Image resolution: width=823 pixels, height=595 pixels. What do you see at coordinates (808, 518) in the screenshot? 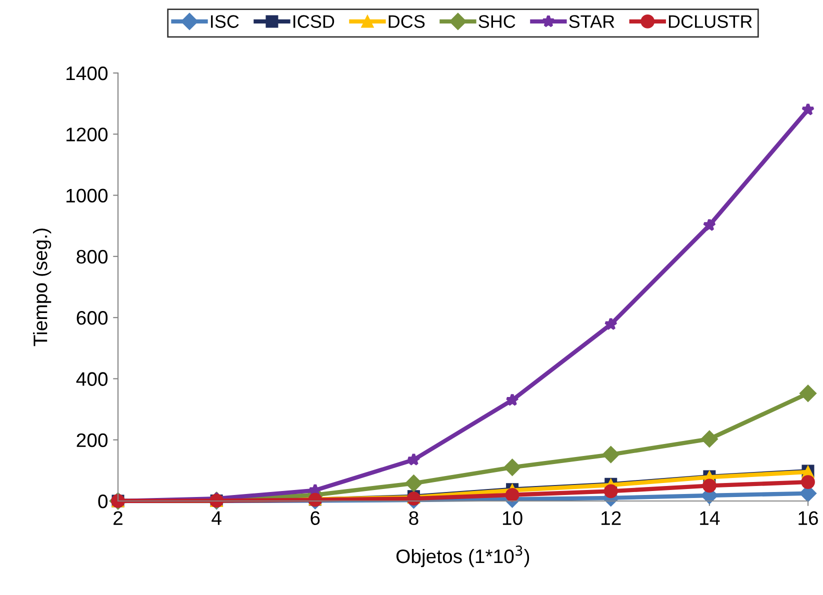
I see `x-tick-label: 16` at bounding box center [808, 518].